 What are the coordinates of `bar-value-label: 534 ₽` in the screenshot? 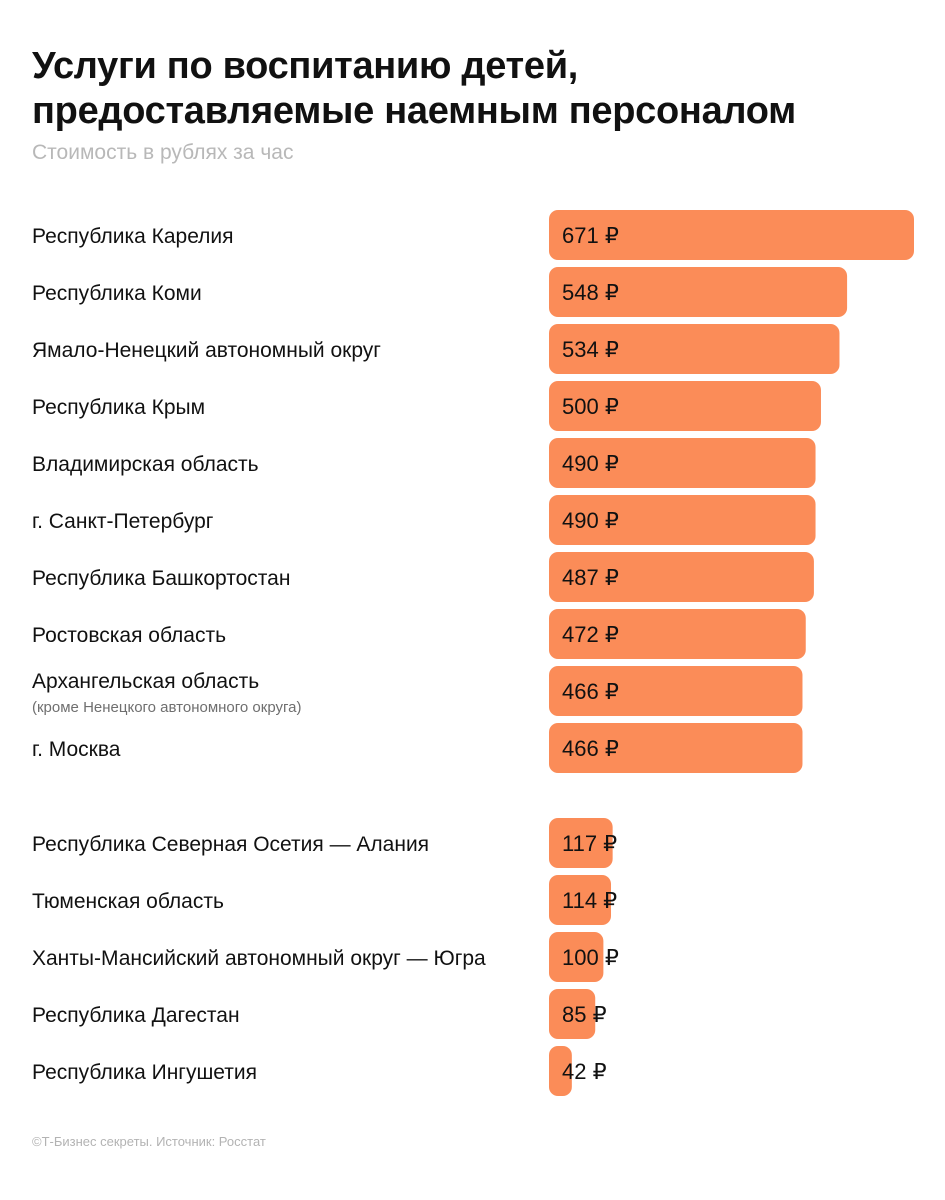 It's located at (590, 349).